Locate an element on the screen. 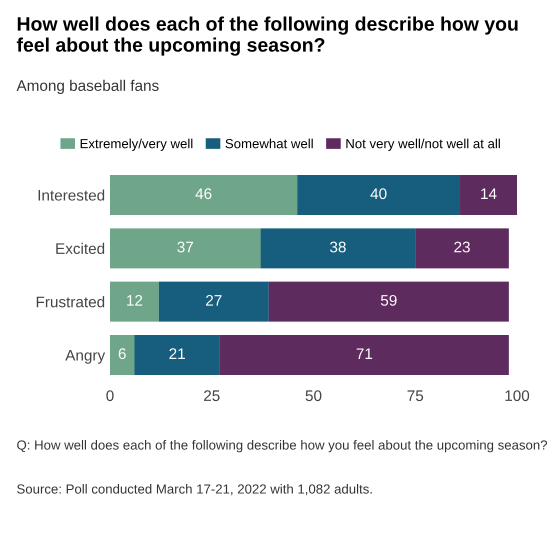  y-tick-label: Excited is located at coordinates (80, 248).